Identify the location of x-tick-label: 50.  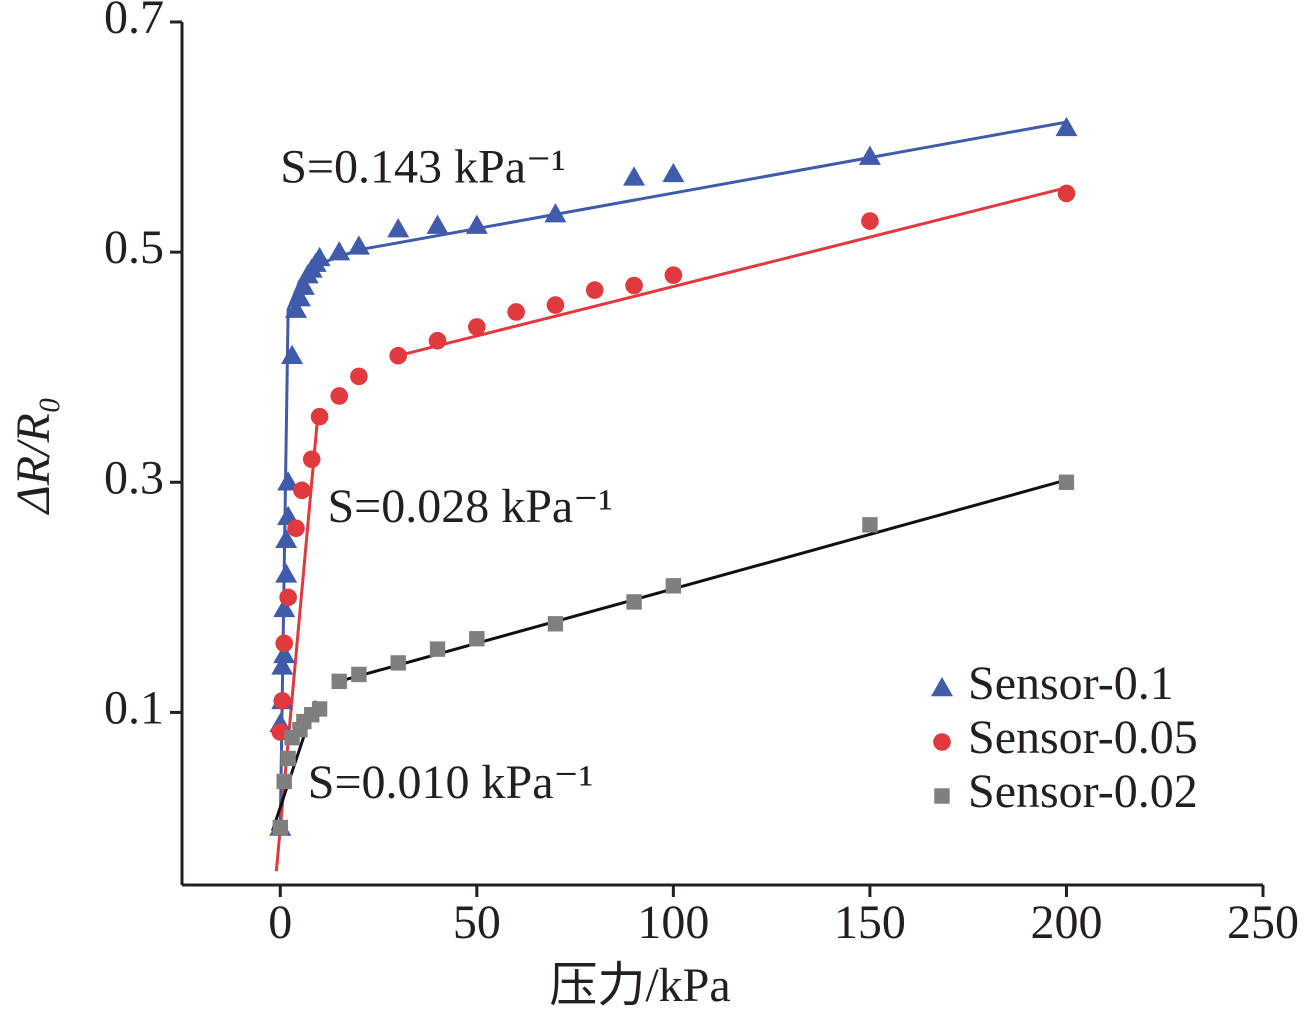
(477, 922).